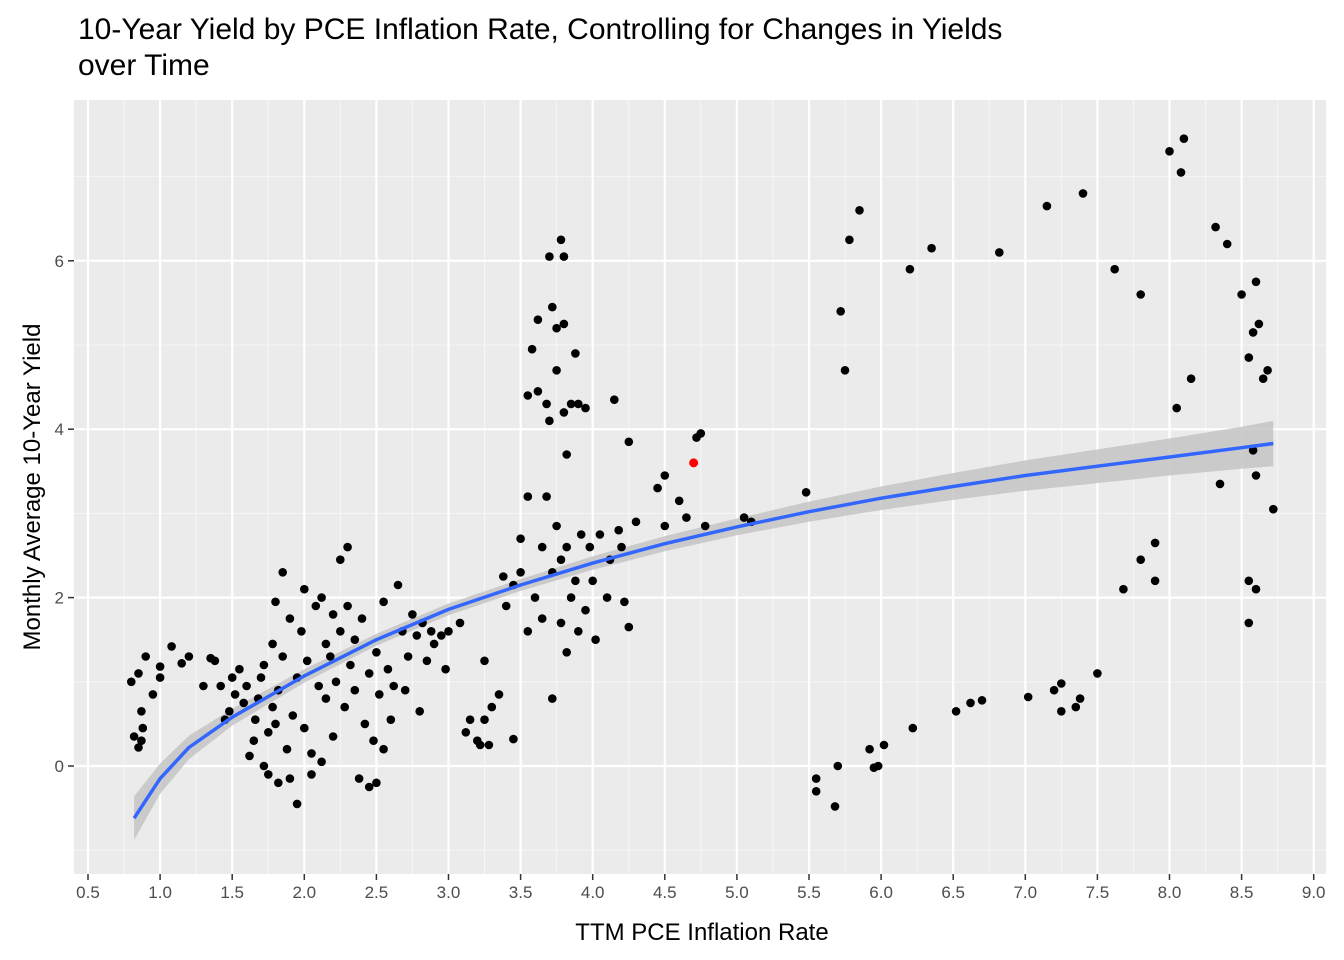 Image resolution: width=1344 pixels, height=960 pixels. Describe the element at coordinates (1025, 892) in the screenshot. I see `x-tick-label: 7.0` at that location.